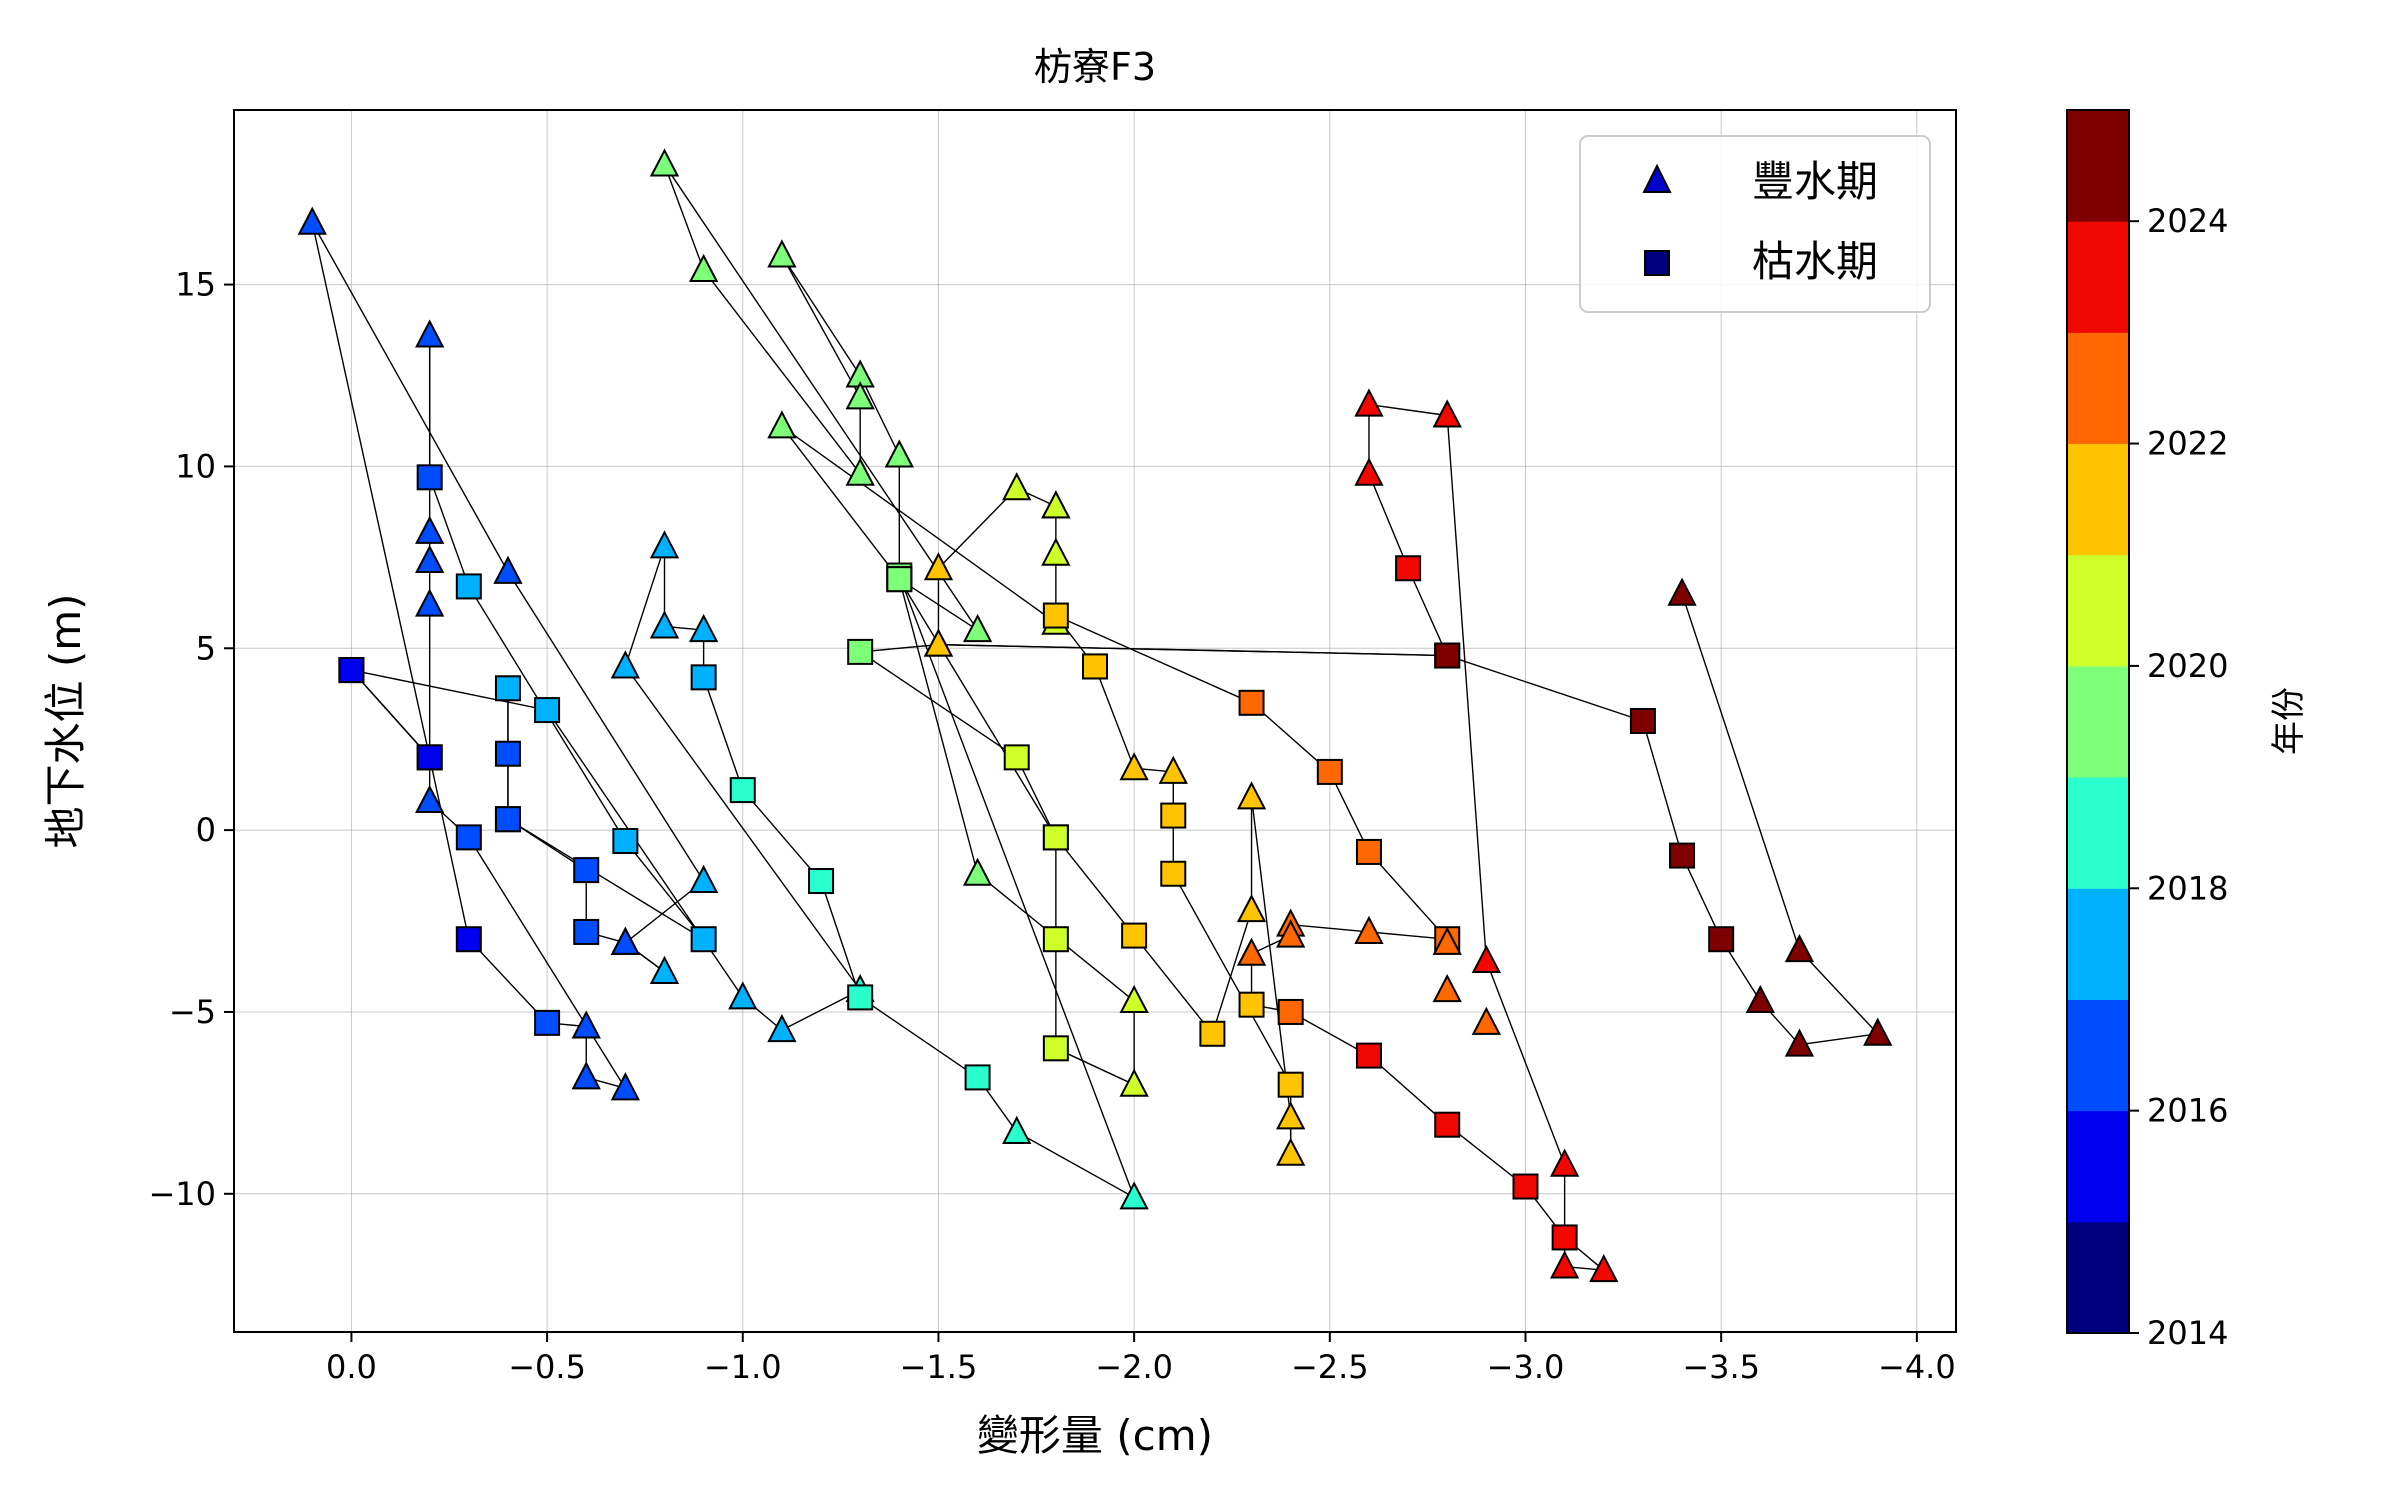 Image resolution: width=2400 pixels, height=1500 pixels. What do you see at coordinates (1721, 1367) in the screenshot?
I see `x-tick-label: −3.5` at bounding box center [1721, 1367].